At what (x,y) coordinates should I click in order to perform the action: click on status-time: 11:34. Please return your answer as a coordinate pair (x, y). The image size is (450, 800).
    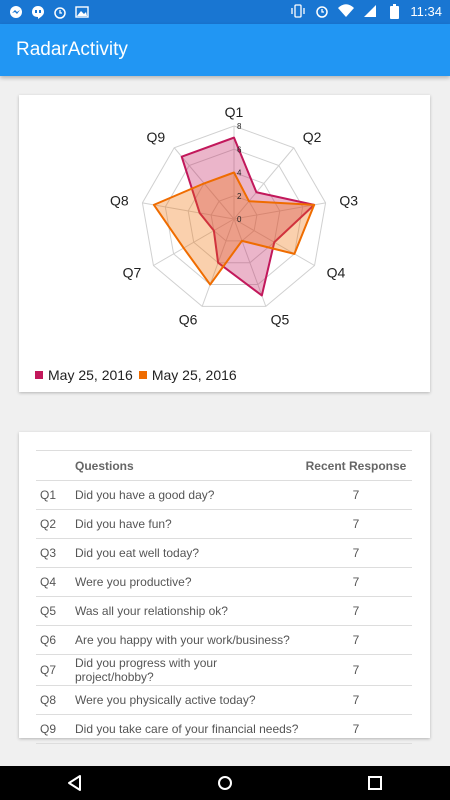
    Looking at the image, I should click on (426, 11).